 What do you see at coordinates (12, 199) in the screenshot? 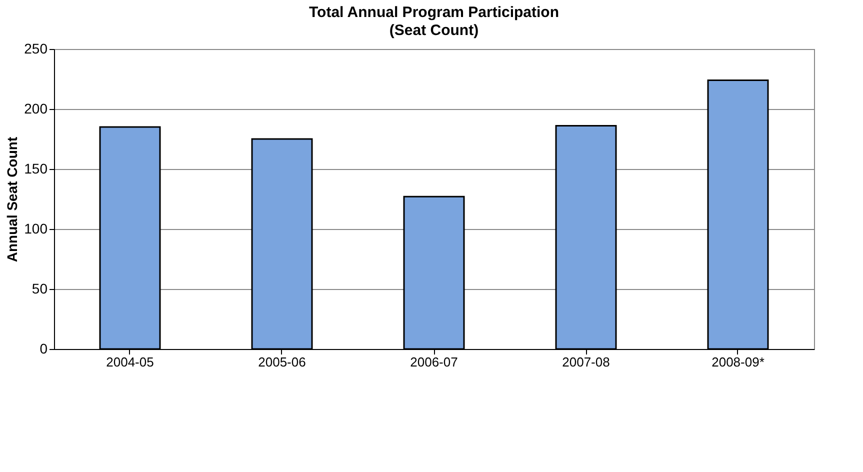
I see `y-axis-title: Annual Seat Count` at bounding box center [12, 199].